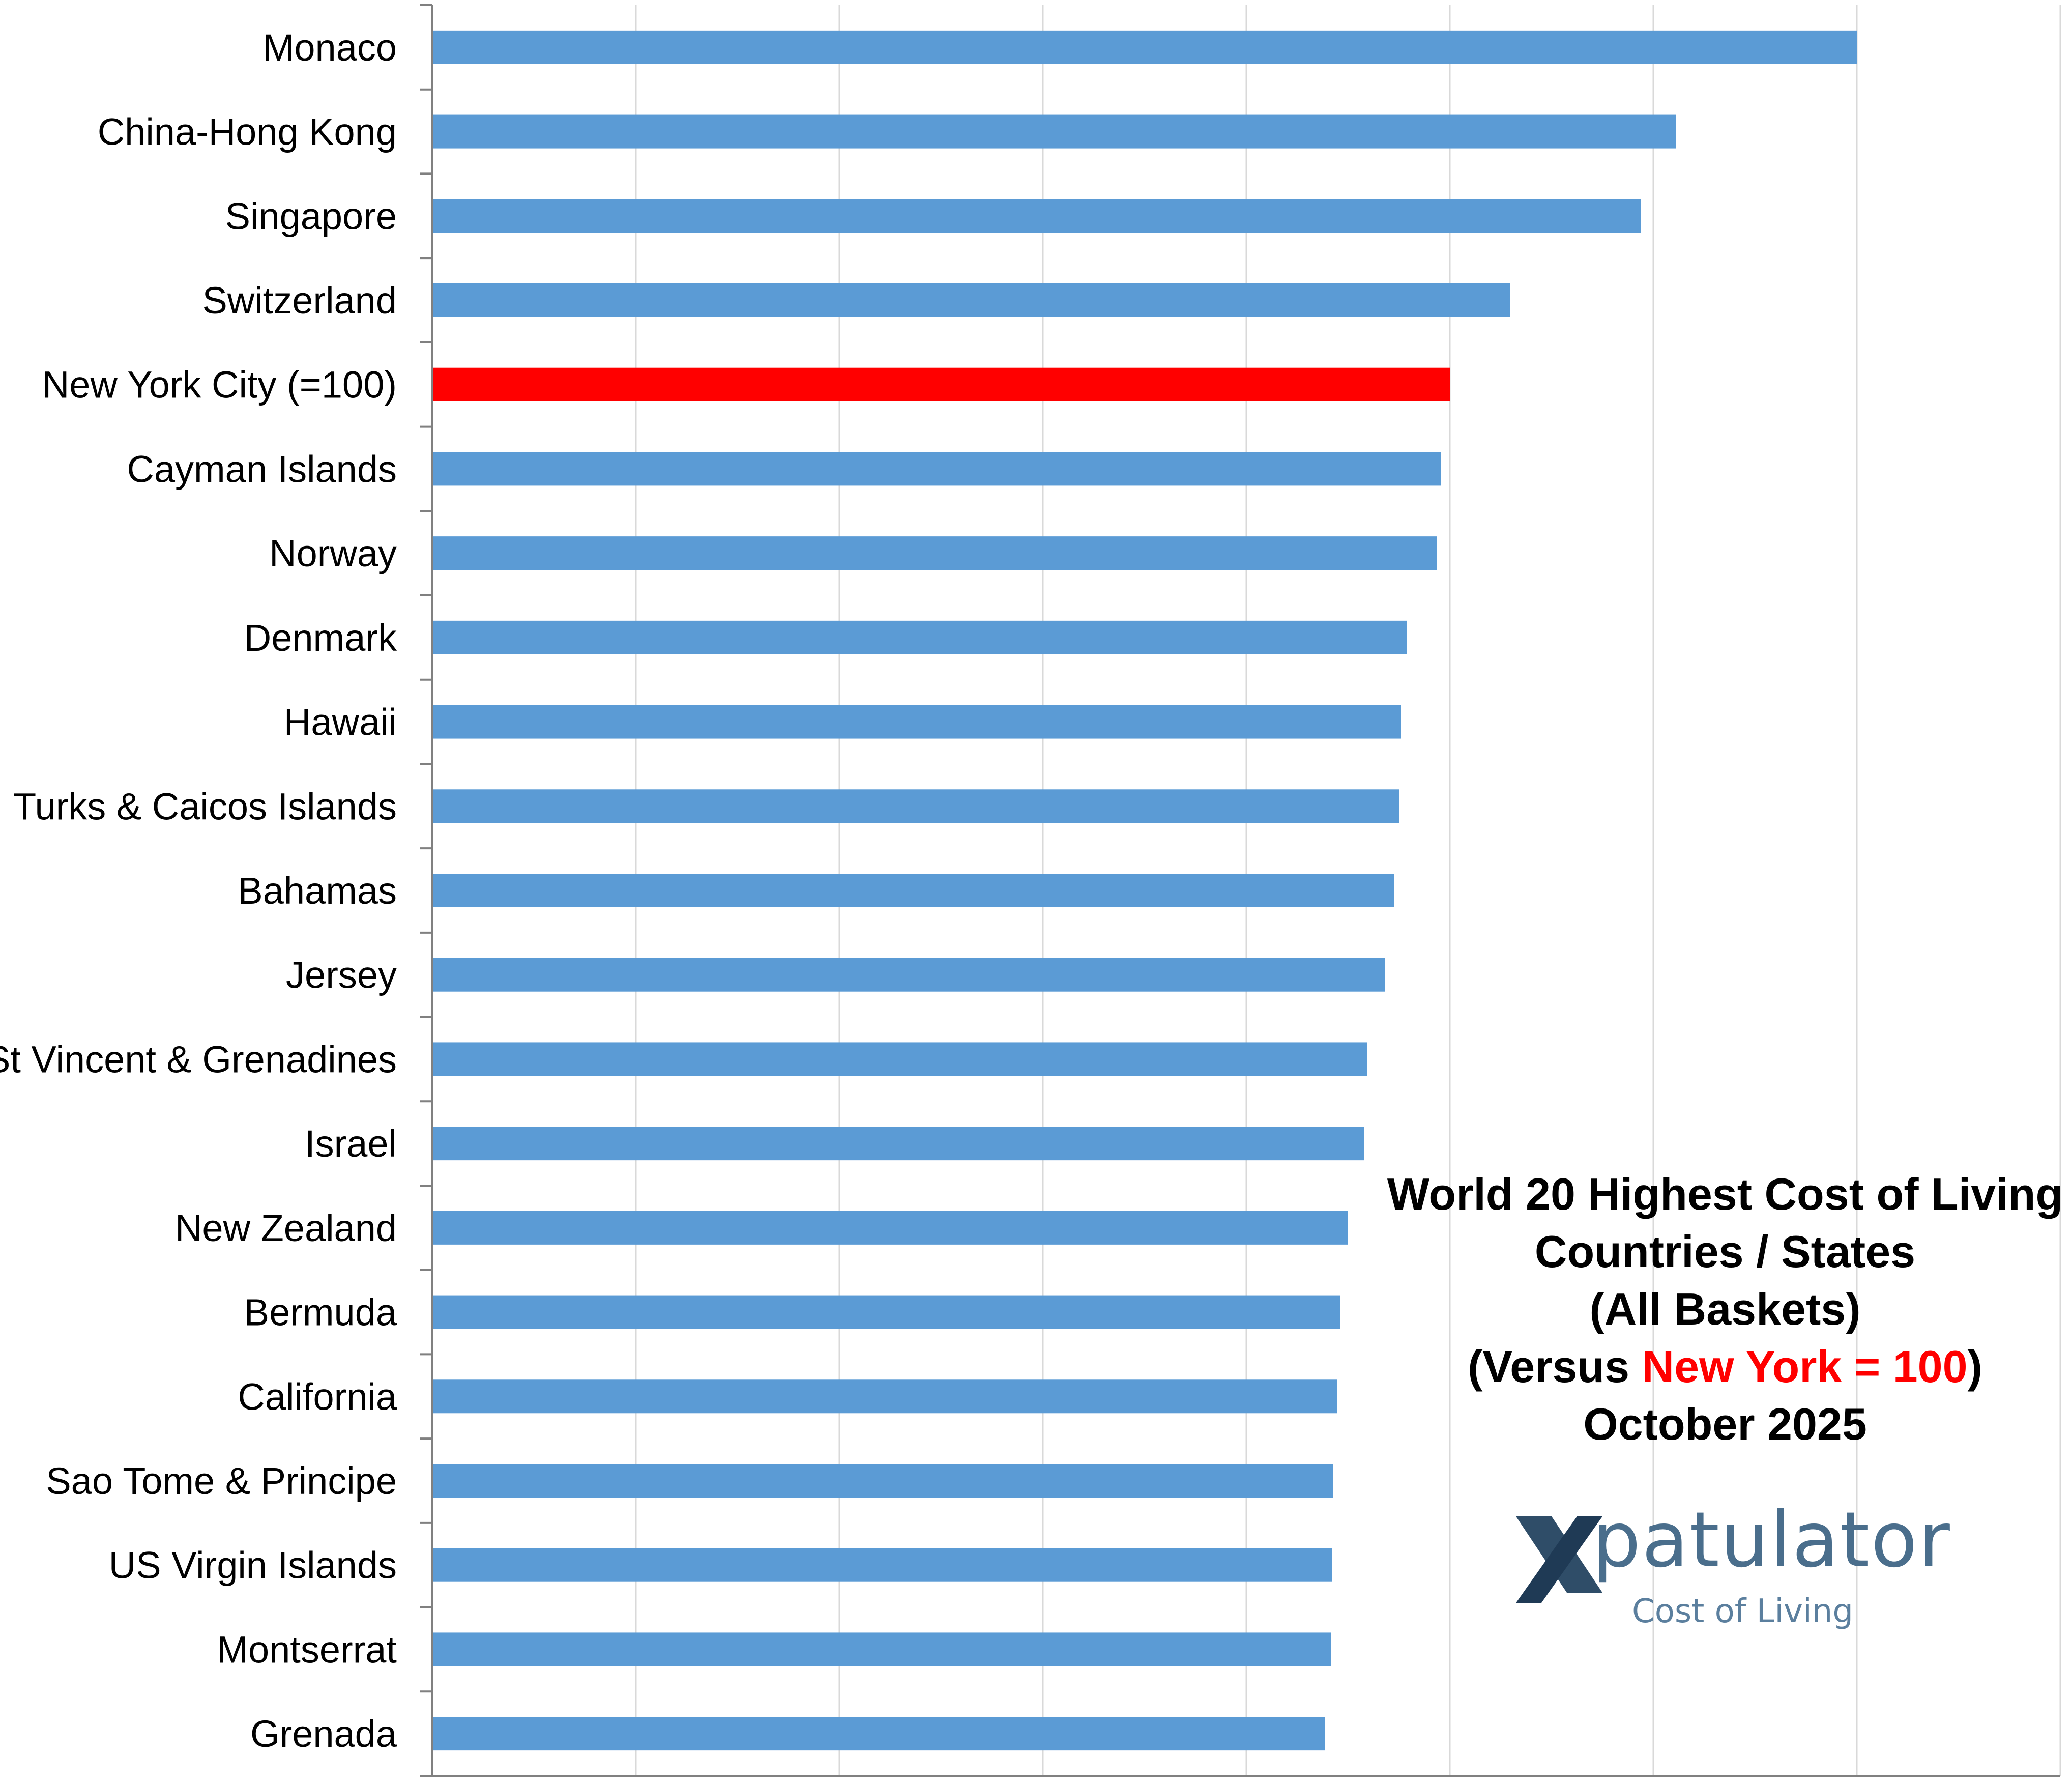  Describe the element at coordinates (330, 48) in the screenshot. I see `category-label: Monaco` at that location.